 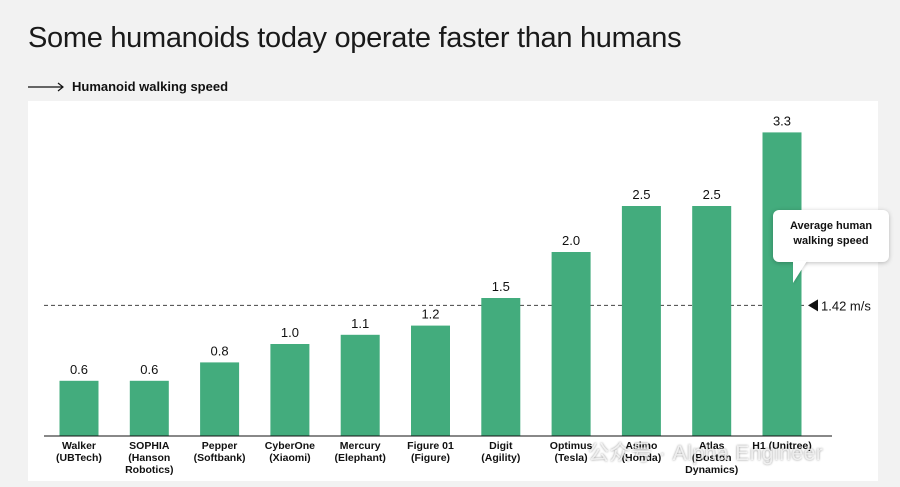 I want to click on category-label: Walker (UBTech), so click(x=79, y=452).